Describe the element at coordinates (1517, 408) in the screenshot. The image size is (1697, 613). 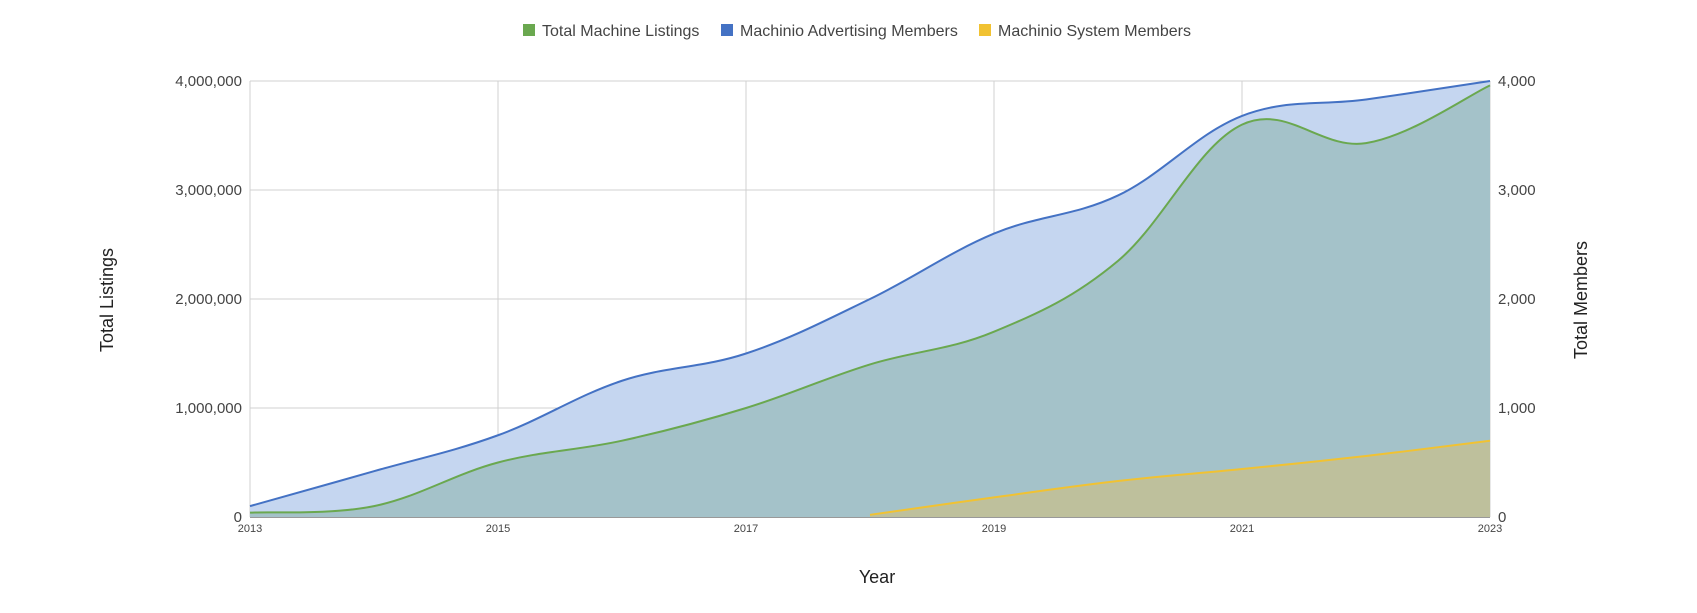
I see `y-right-tick-label: 1,000` at that location.